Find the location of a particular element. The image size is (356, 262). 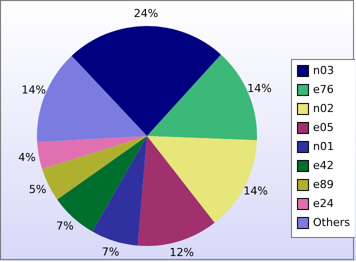

legend-label: e42 is located at coordinates (323, 165).